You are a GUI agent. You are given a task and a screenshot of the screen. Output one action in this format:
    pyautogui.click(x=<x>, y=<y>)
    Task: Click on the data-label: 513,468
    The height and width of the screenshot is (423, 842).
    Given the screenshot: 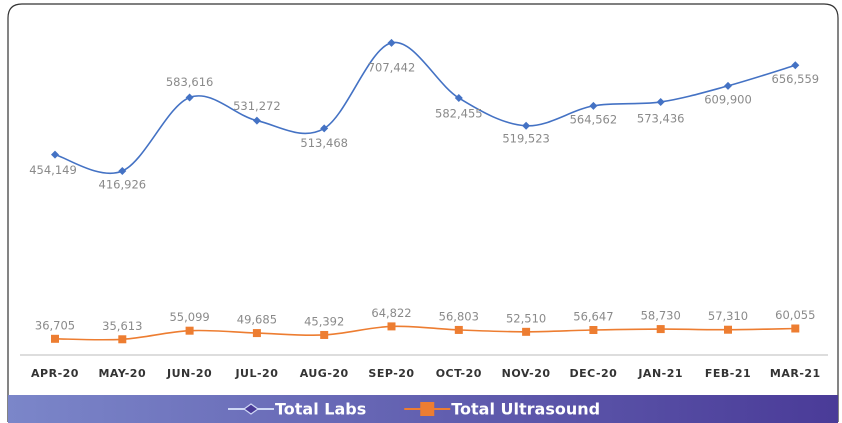 What is the action you would take?
    pyautogui.click(x=324, y=143)
    